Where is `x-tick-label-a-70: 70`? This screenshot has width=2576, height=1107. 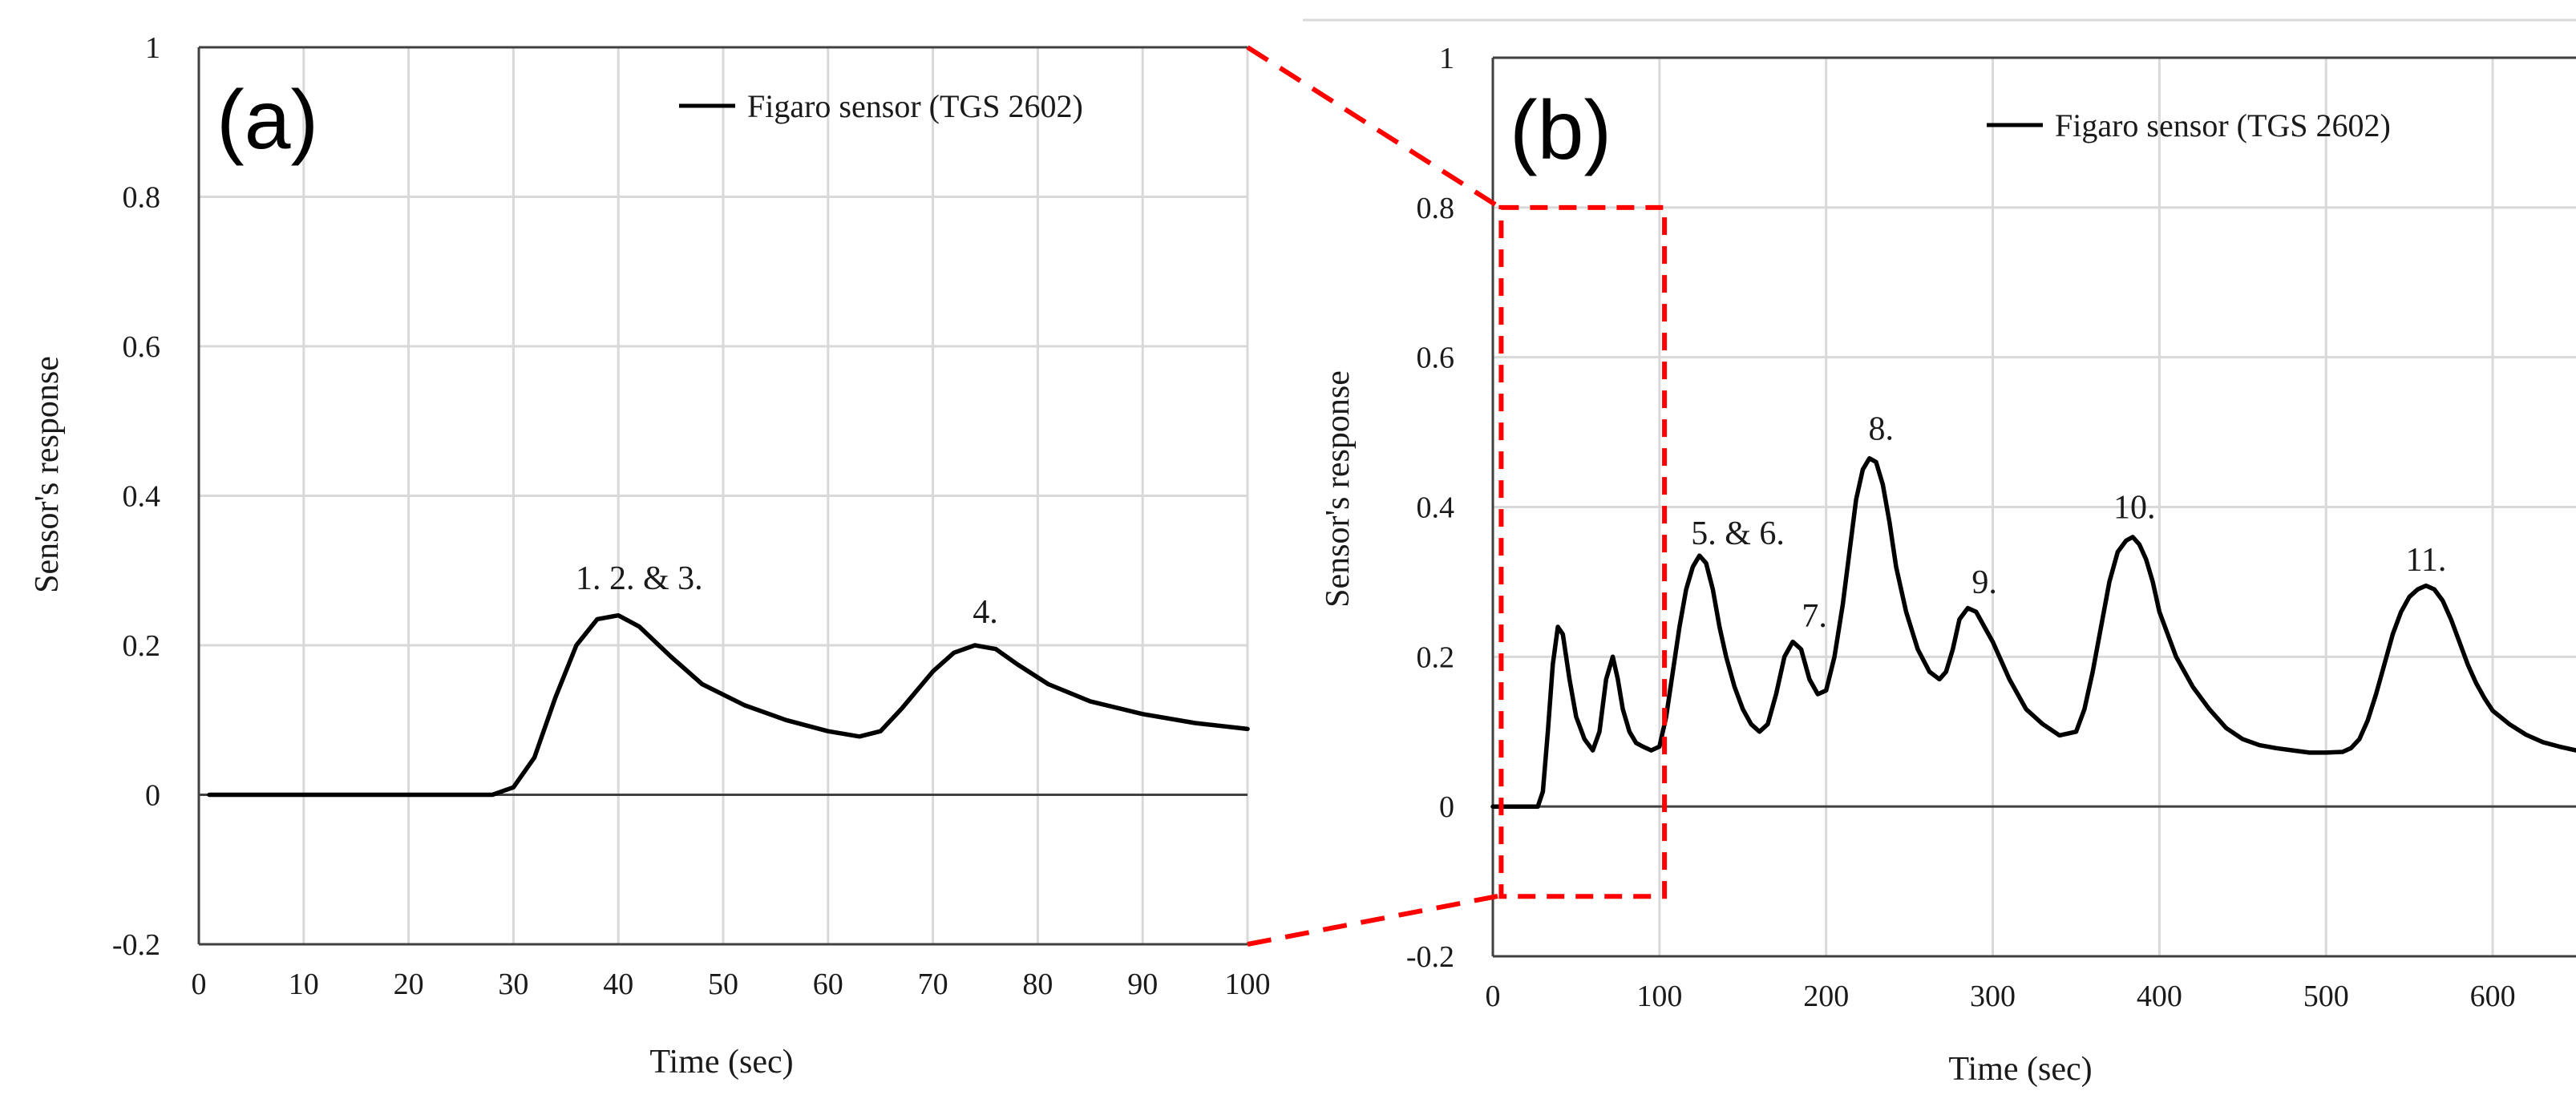
x-tick-label-a-70: 70 is located at coordinates (933, 984).